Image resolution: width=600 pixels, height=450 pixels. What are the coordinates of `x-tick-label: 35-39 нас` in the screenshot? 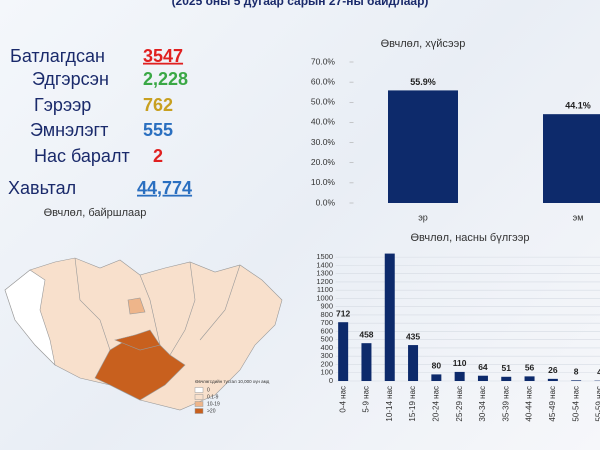 It's located at (505, 404).